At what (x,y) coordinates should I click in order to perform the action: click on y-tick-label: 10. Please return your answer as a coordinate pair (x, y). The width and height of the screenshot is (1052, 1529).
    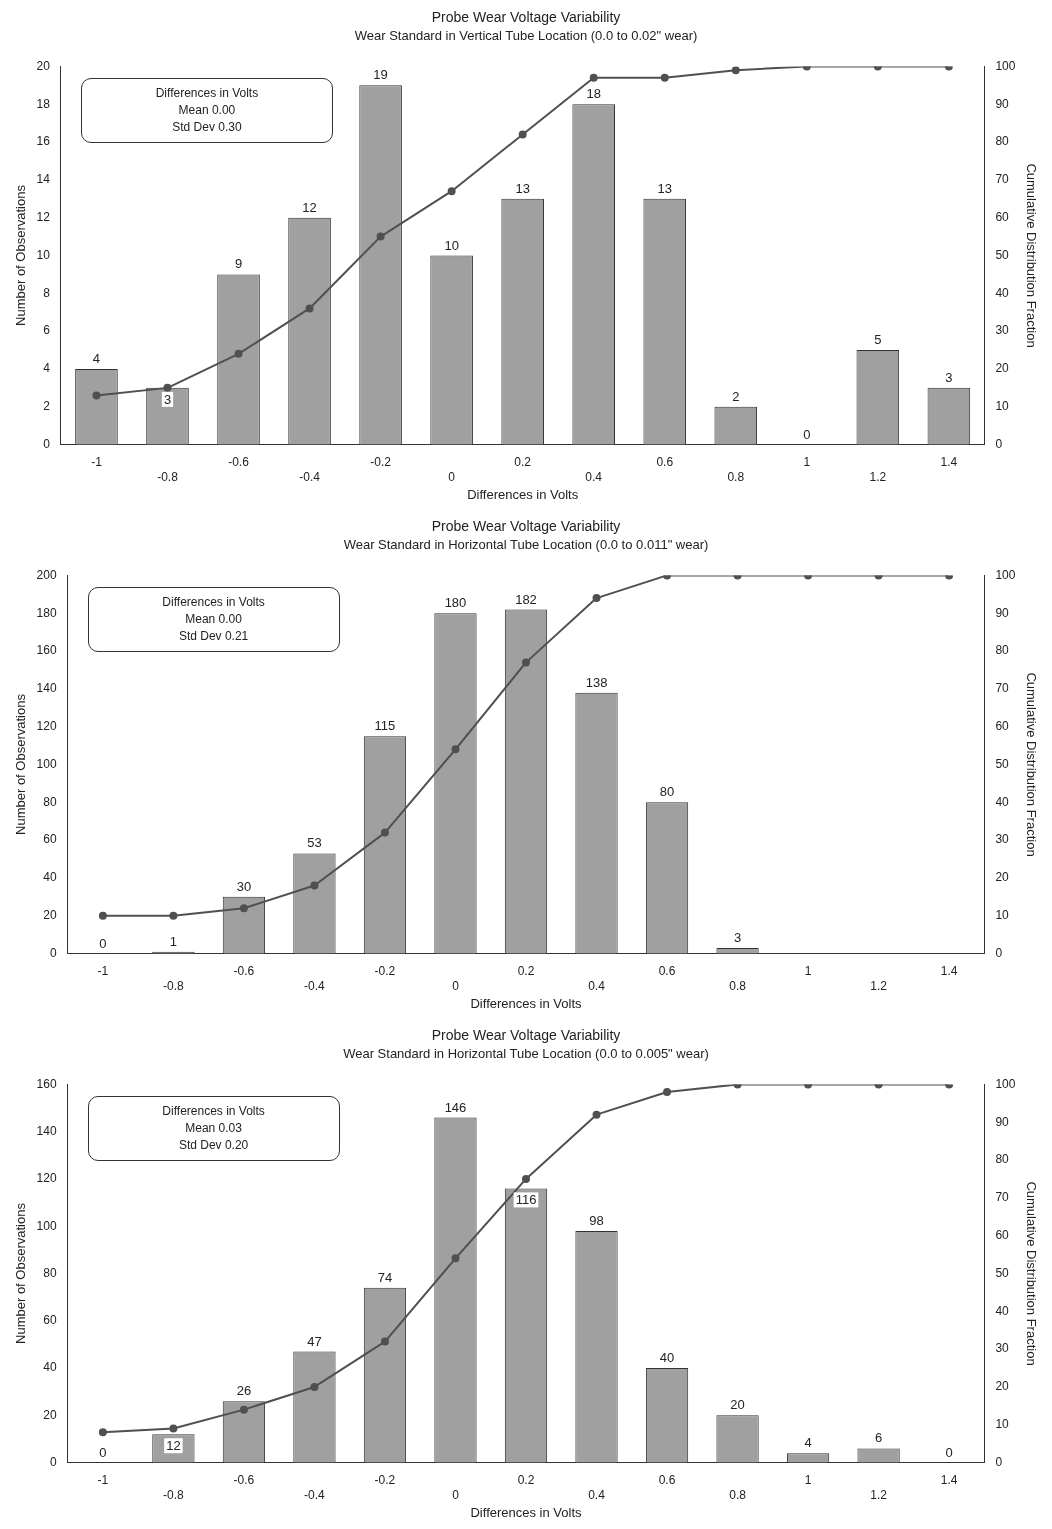
    Looking at the image, I should click on (43, 254).